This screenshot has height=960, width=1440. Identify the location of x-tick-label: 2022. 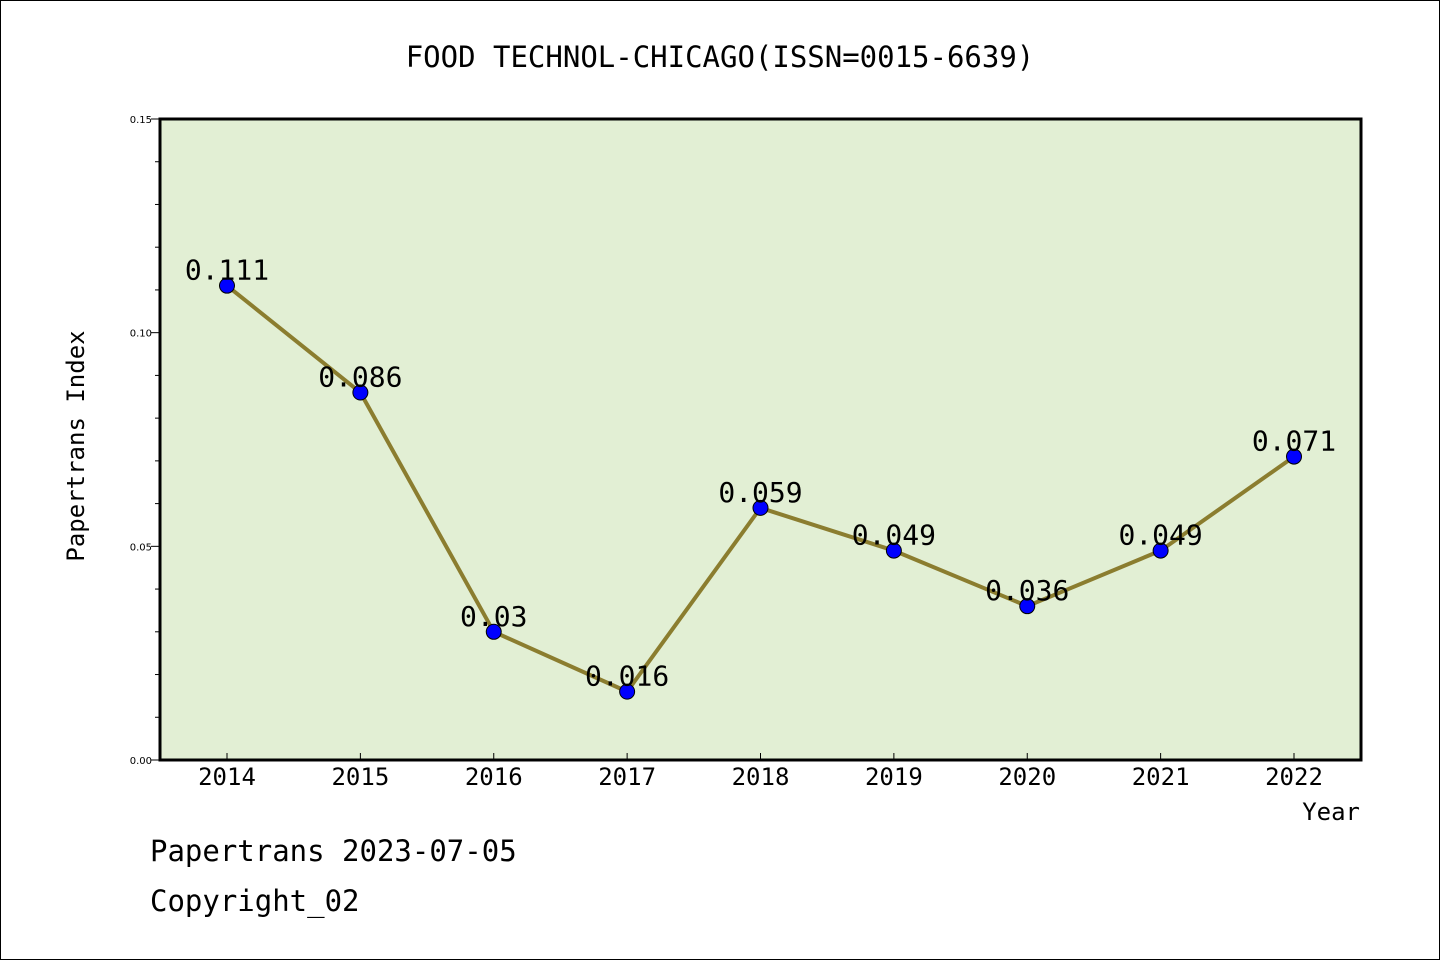
(1294, 777).